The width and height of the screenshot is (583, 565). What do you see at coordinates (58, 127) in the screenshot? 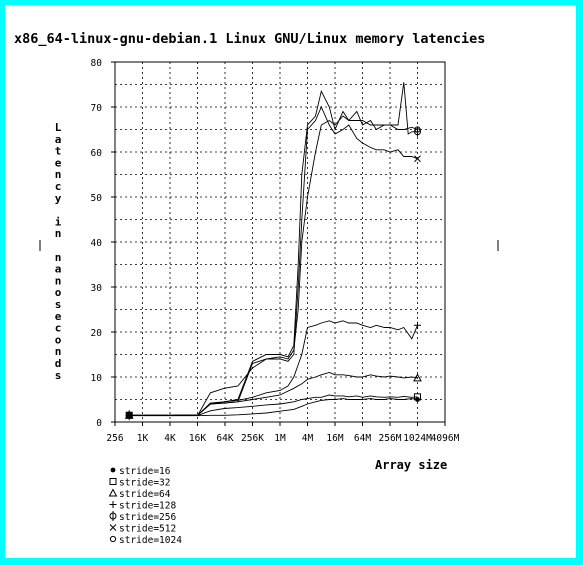
I see `y-axis-label-char: L` at bounding box center [58, 127].